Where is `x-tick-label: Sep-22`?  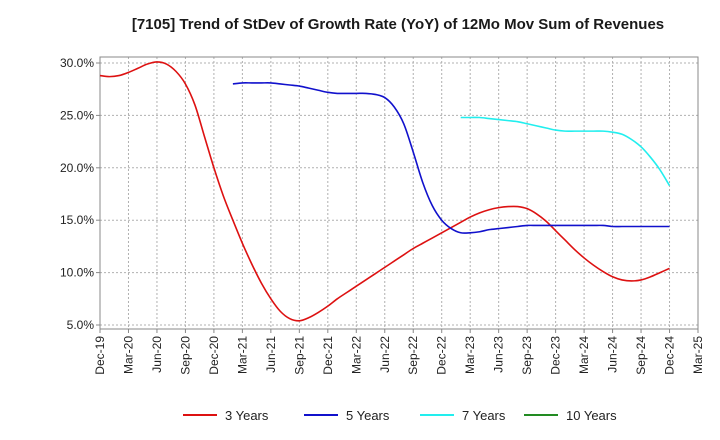 x-tick-label: Sep-22 is located at coordinates (413, 355).